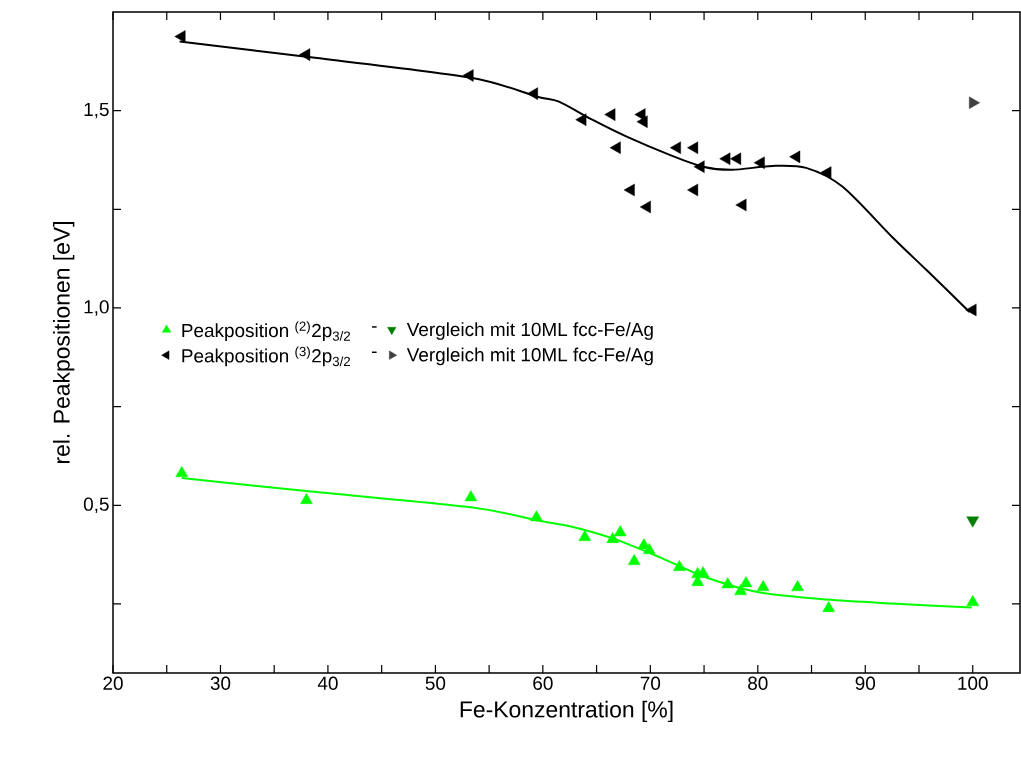 The height and width of the screenshot is (769, 1021). I want to click on legend-label: Peakposition $^{(2)}$2p$_{3/2}$, so click(266, 331).